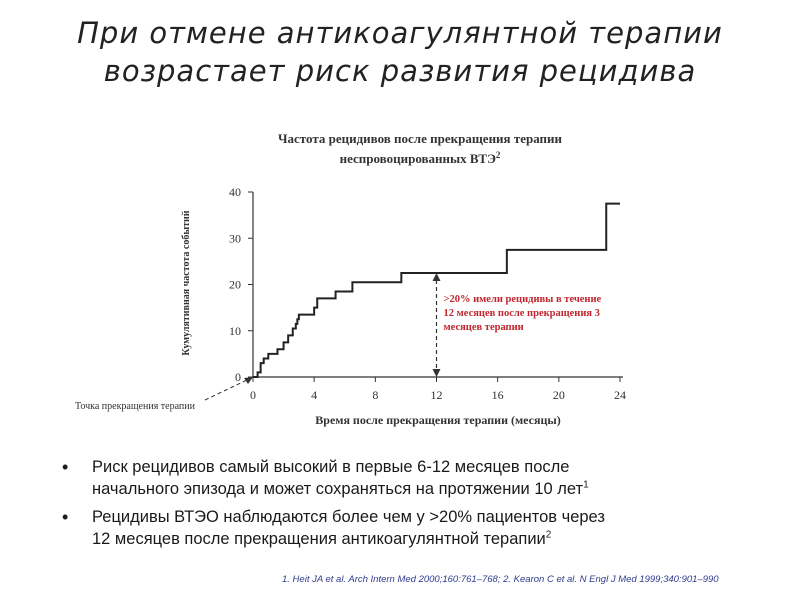 Image resolution: width=800 pixels, height=600 pixels. What do you see at coordinates (253, 395) in the screenshot?
I see `x-tick-label: 0` at bounding box center [253, 395].